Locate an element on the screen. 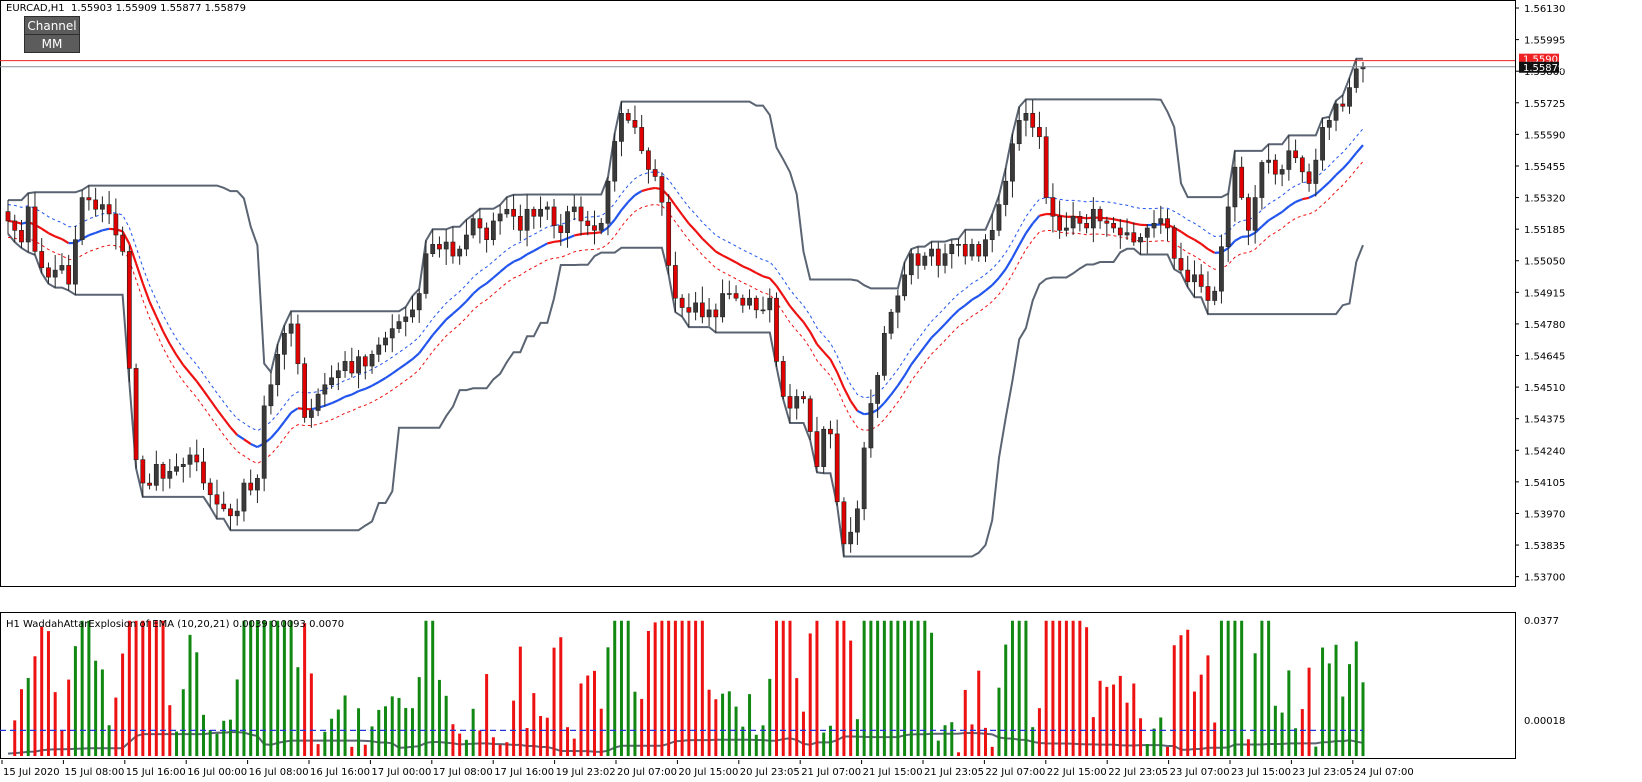 The image size is (1642, 782). channel-button: Channel is located at coordinates (52, 25).